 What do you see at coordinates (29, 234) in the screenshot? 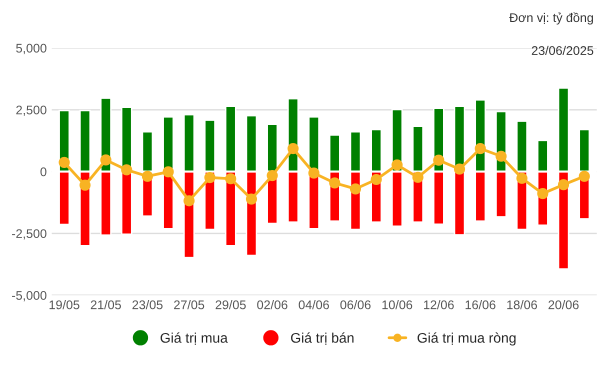
I see `y-tick-label: -2,500` at bounding box center [29, 234].